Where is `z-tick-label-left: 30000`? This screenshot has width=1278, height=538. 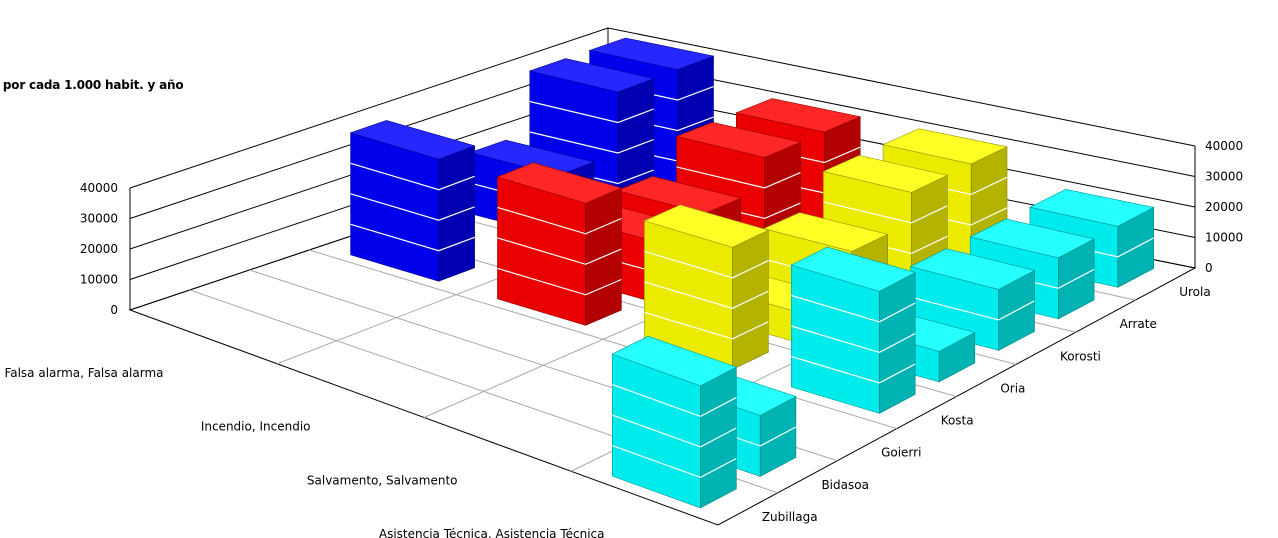 z-tick-label-left: 30000 is located at coordinates (99, 219).